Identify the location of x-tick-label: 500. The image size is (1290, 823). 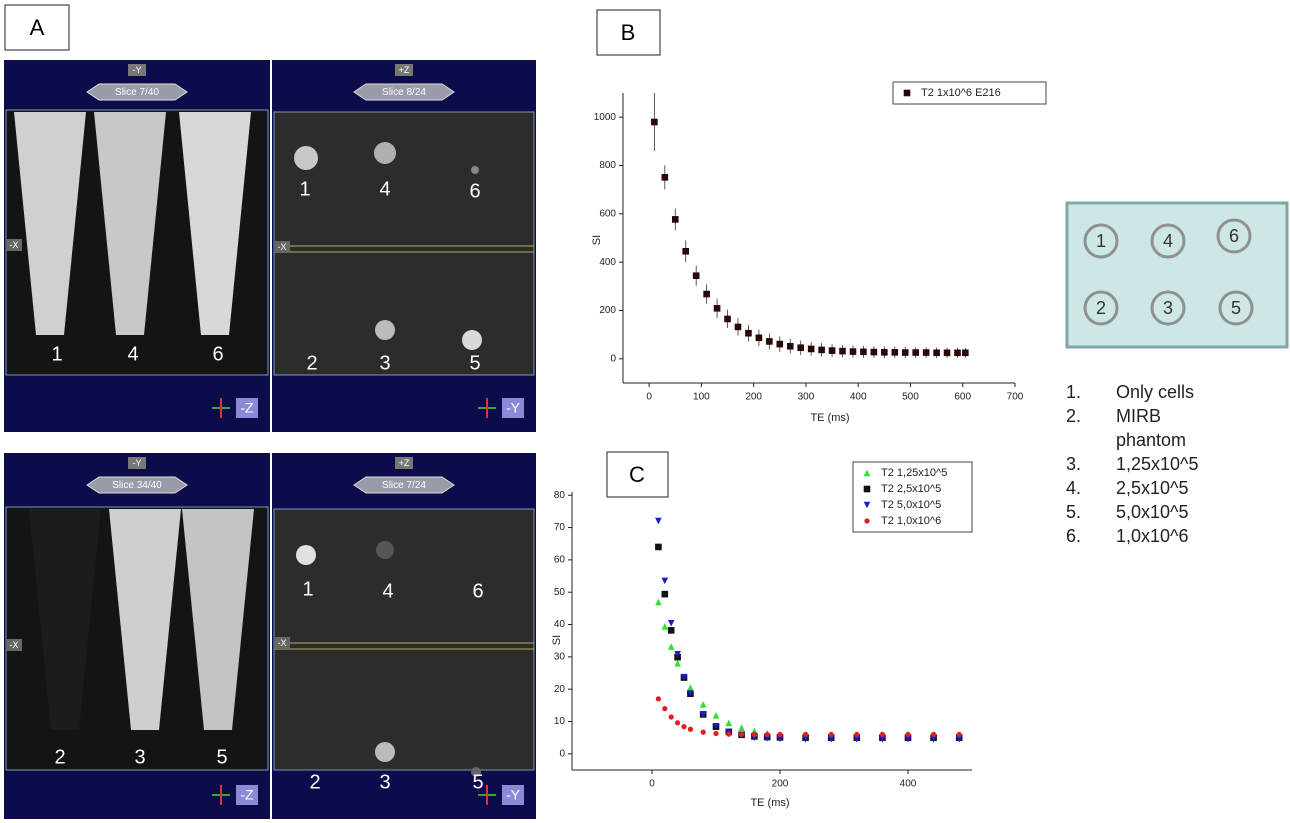
(910, 397).